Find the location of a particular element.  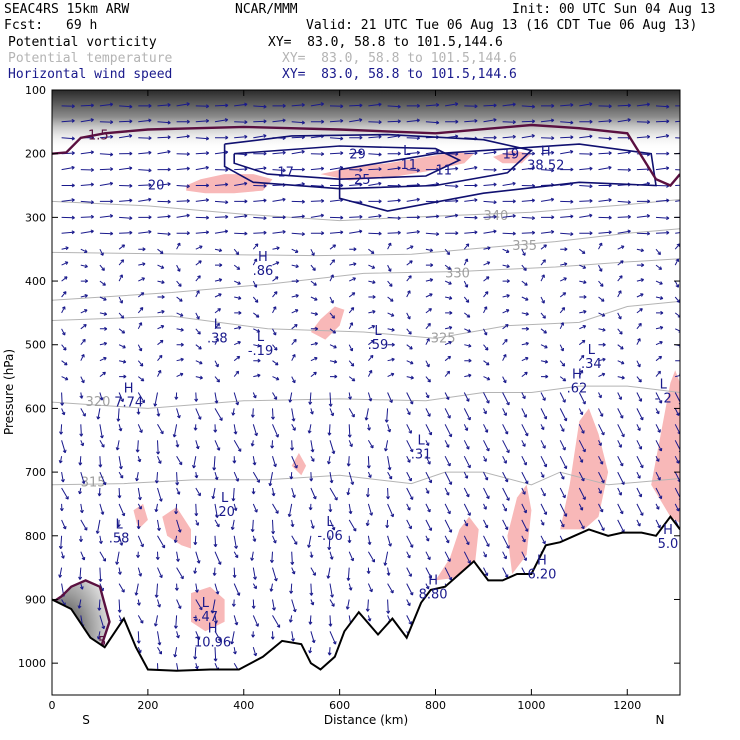

y-tick-label: 600 is located at coordinates (35, 408).